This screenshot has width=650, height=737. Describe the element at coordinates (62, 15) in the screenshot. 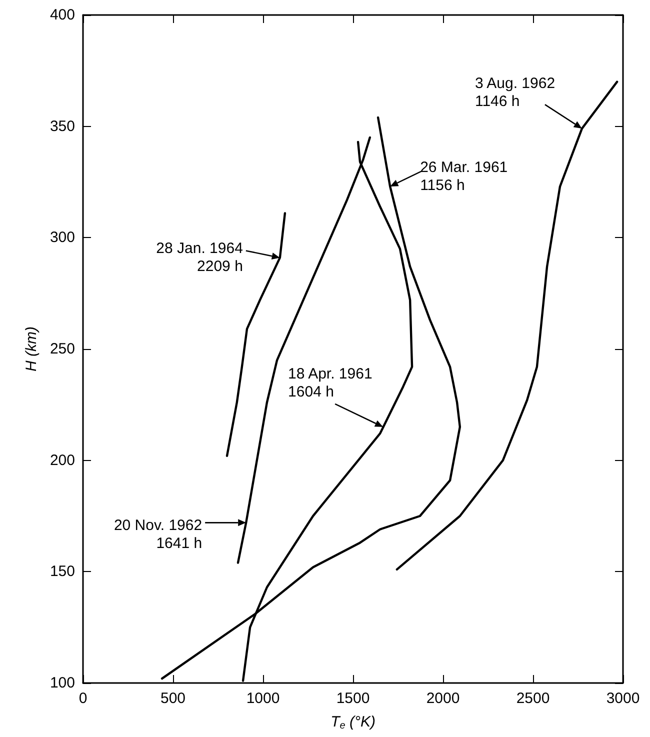

I see `y-tick-label: 400` at that location.